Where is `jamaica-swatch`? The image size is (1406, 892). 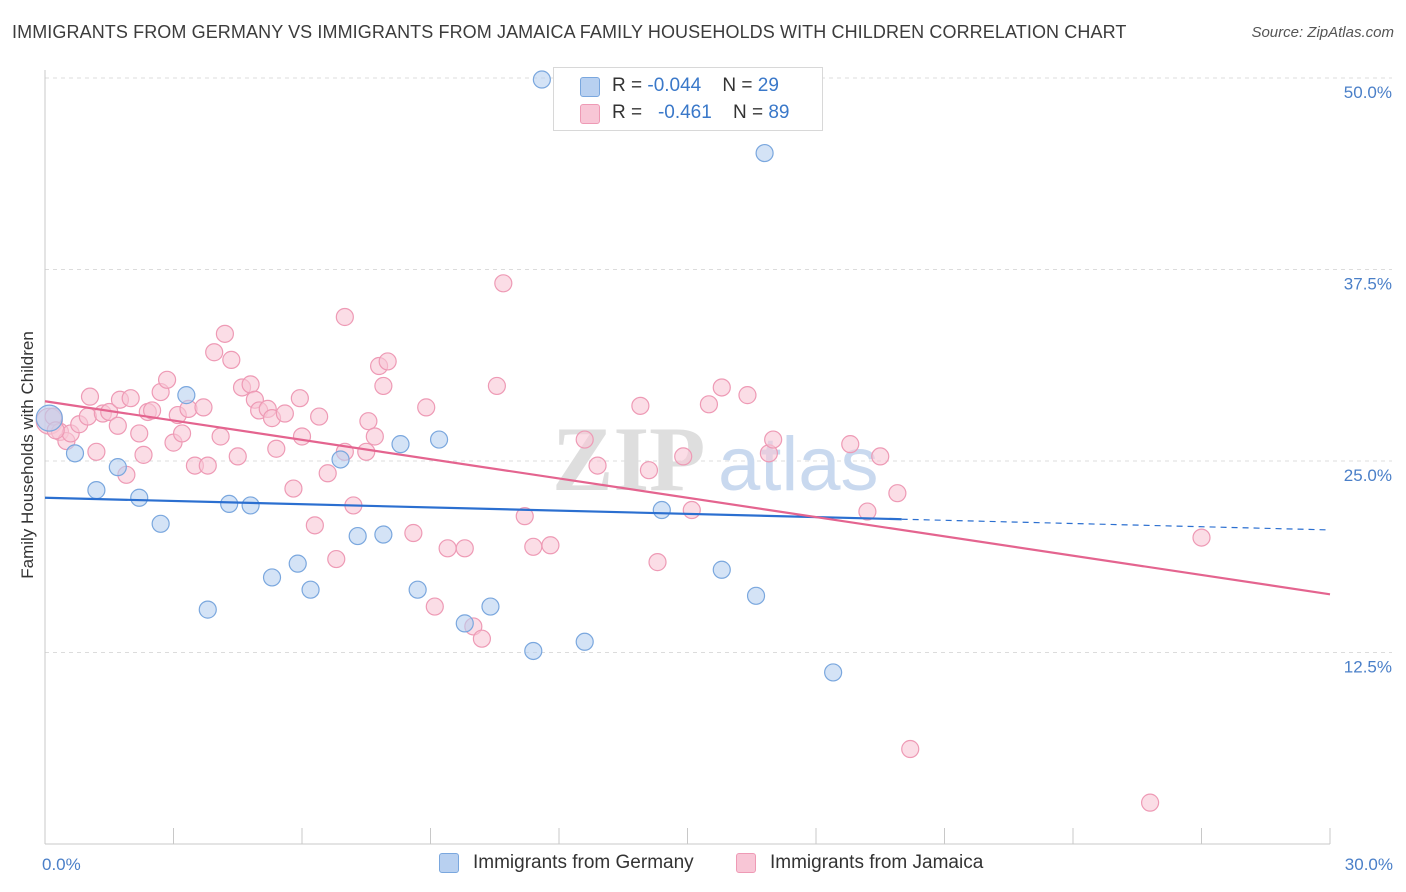 jamaica-swatch is located at coordinates (590, 114).